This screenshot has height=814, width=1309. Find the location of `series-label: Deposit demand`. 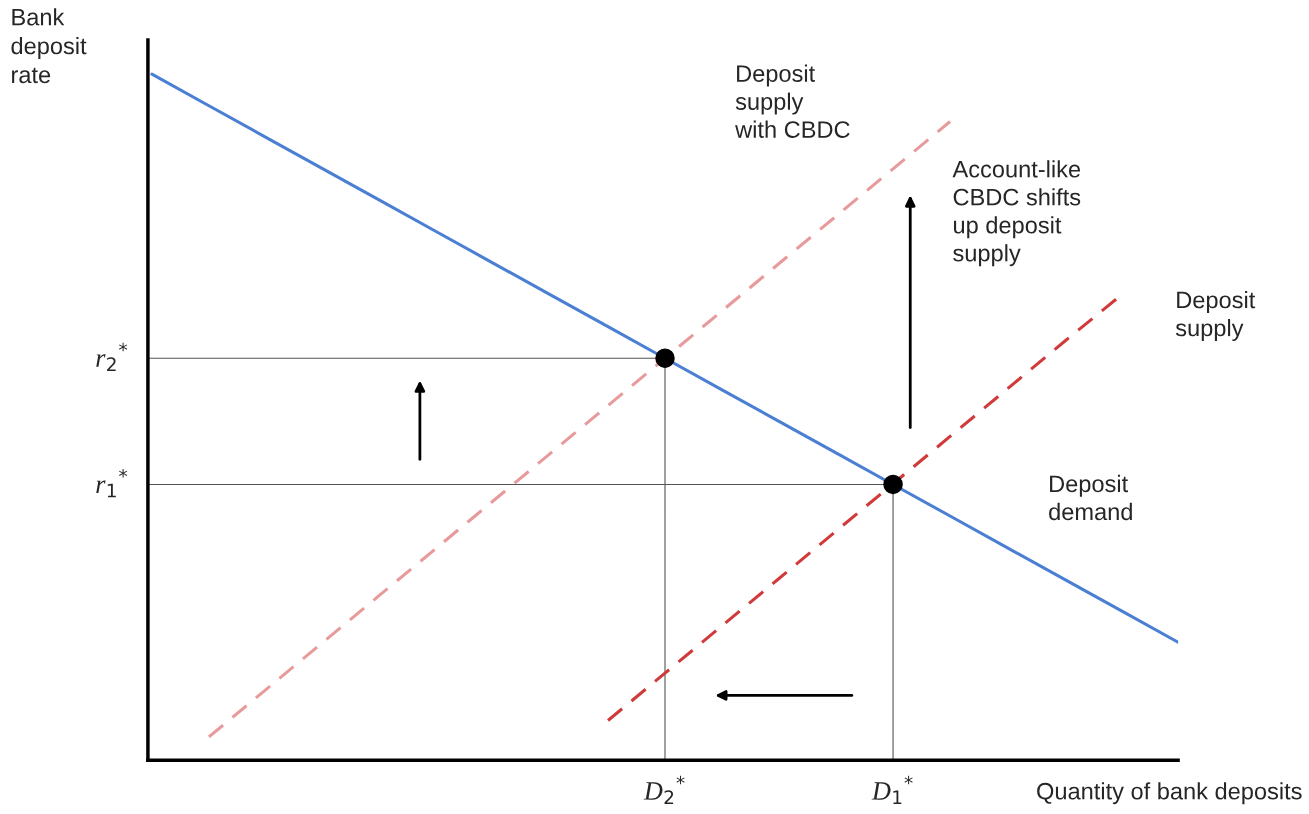

series-label: Deposit demand is located at coordinates (1090, 497).